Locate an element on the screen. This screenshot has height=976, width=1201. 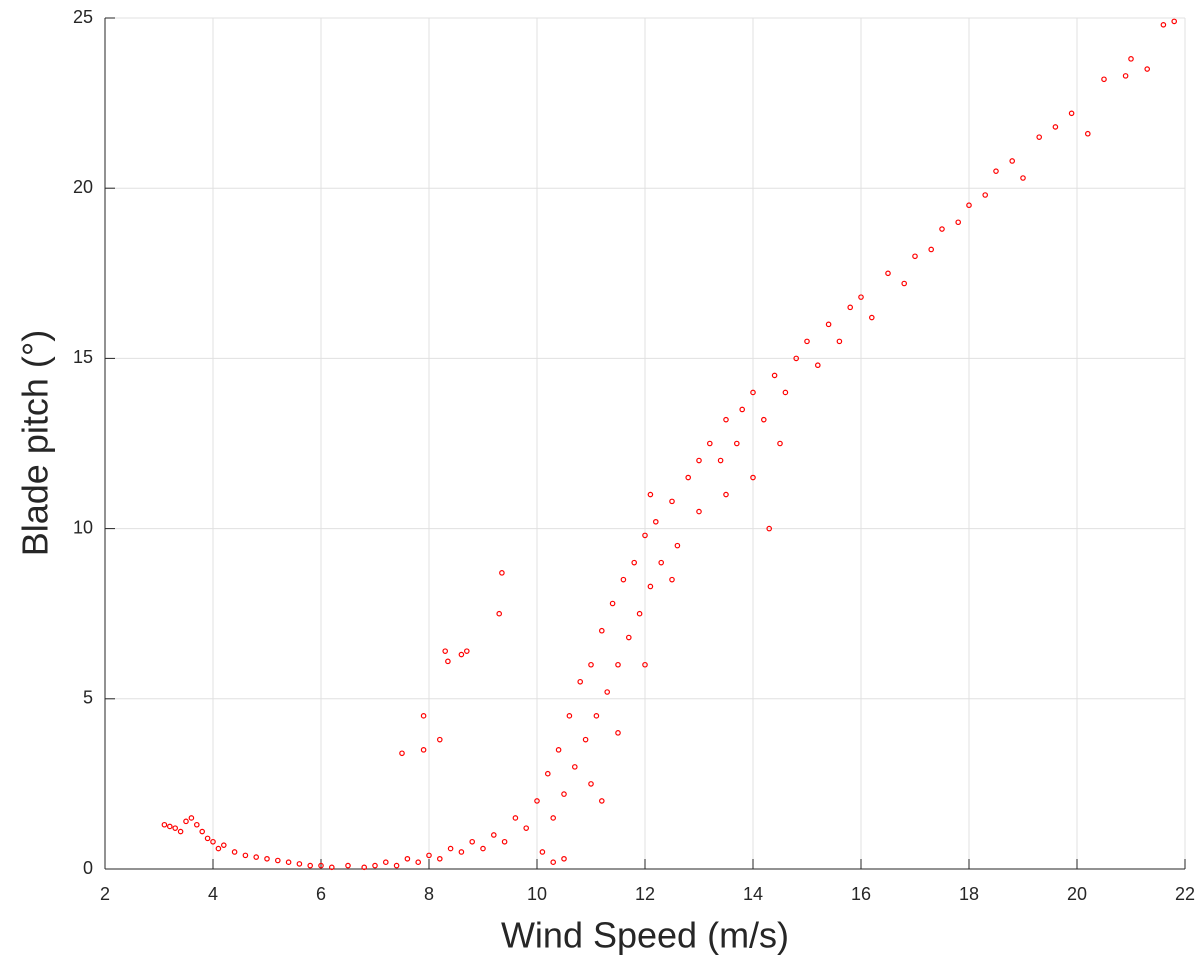
y-tick-label: 15 is located at coordinates (83, 357).